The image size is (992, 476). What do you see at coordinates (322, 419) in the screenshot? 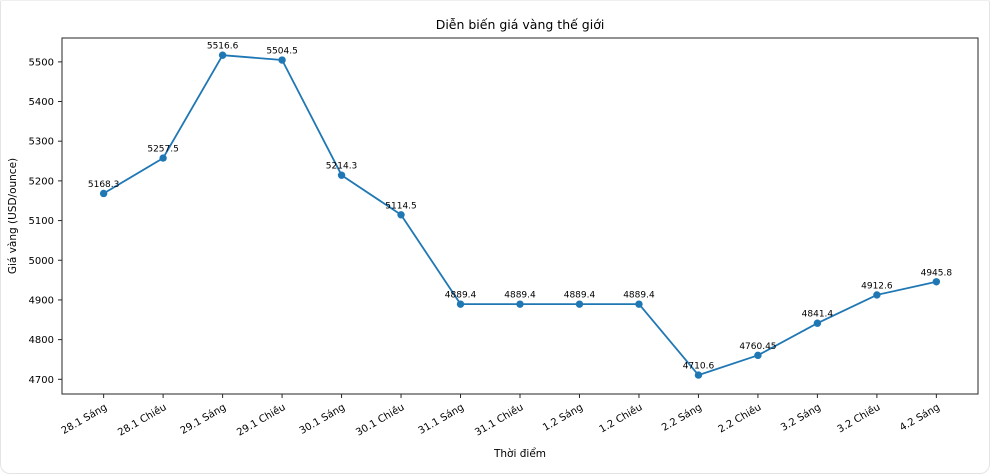
I see `x-tick-label: 30.1 Sáng` at bounding box center [322, 419].